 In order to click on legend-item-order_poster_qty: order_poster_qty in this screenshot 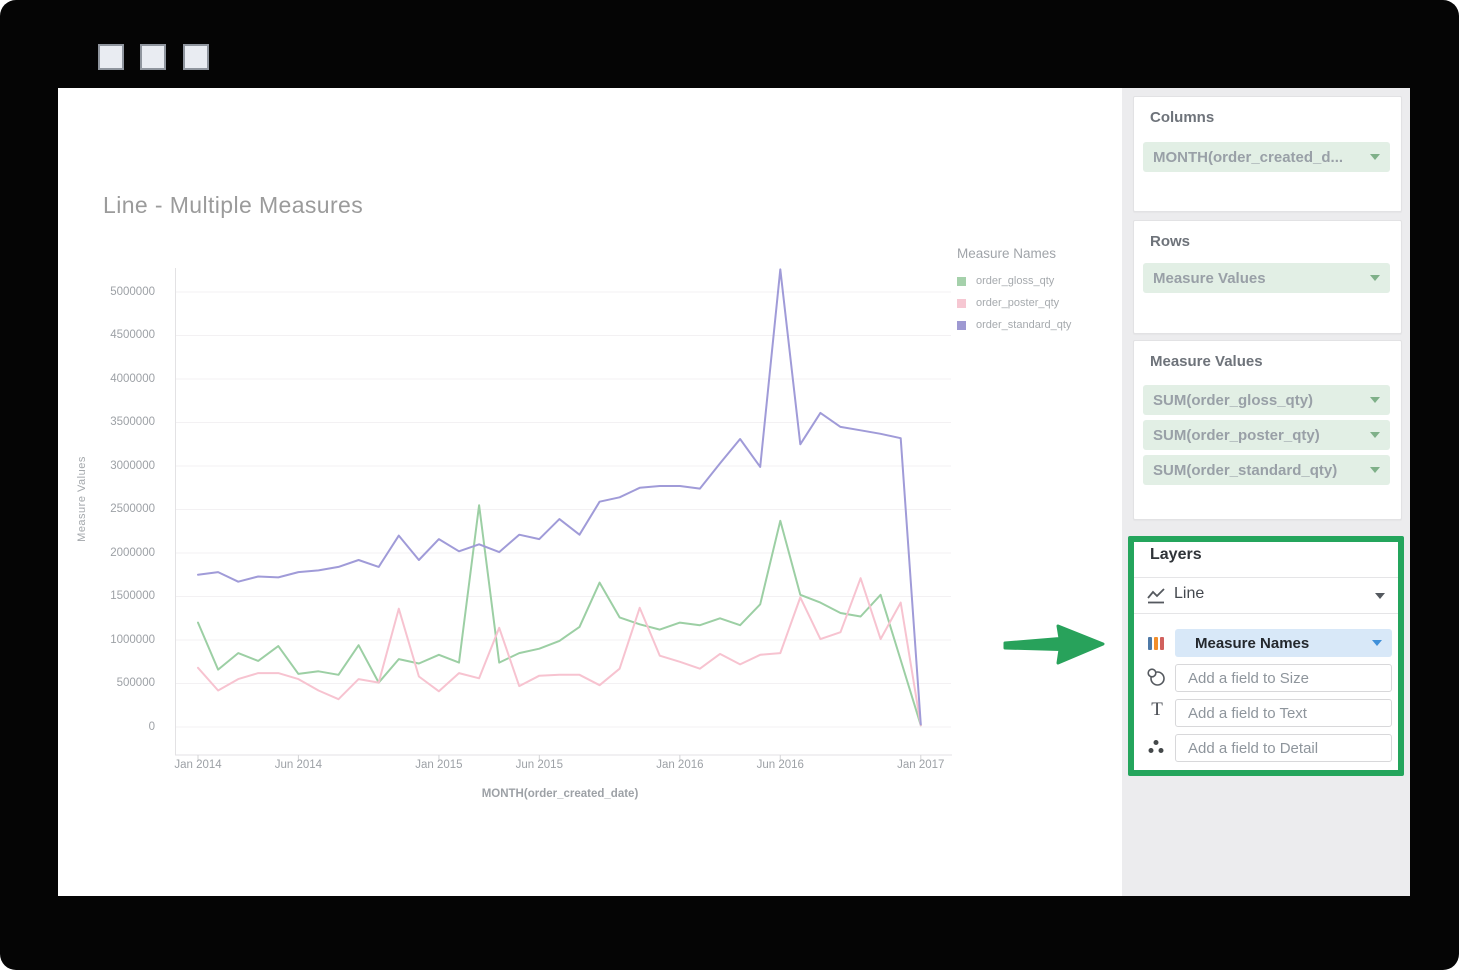, I will do `click(1014, 303)`.